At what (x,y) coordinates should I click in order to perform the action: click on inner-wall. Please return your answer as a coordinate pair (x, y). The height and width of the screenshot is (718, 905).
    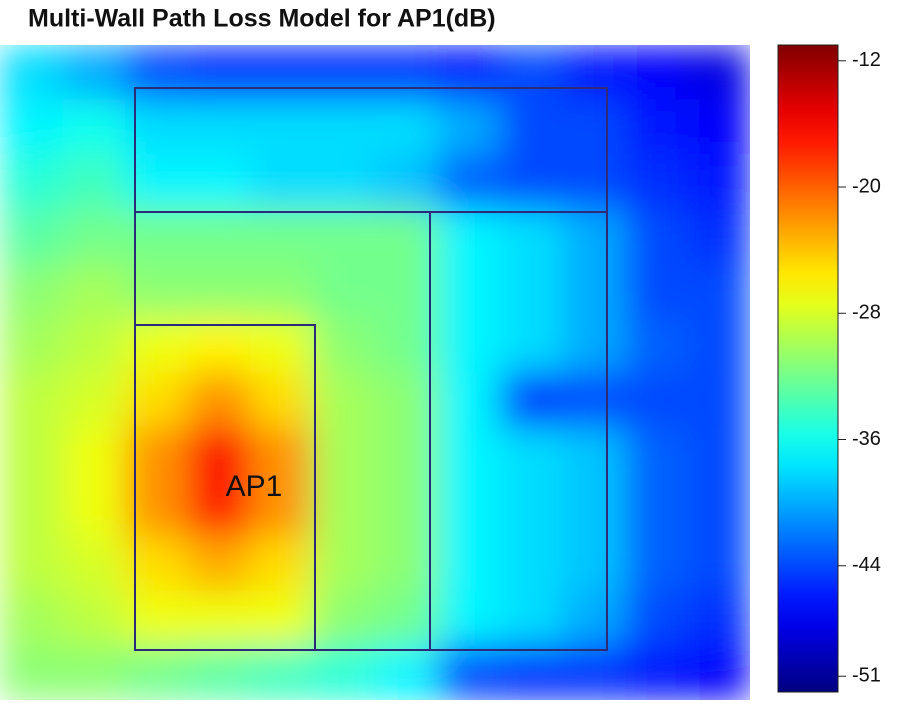
    Looking at the image, I should click on (225, 487).